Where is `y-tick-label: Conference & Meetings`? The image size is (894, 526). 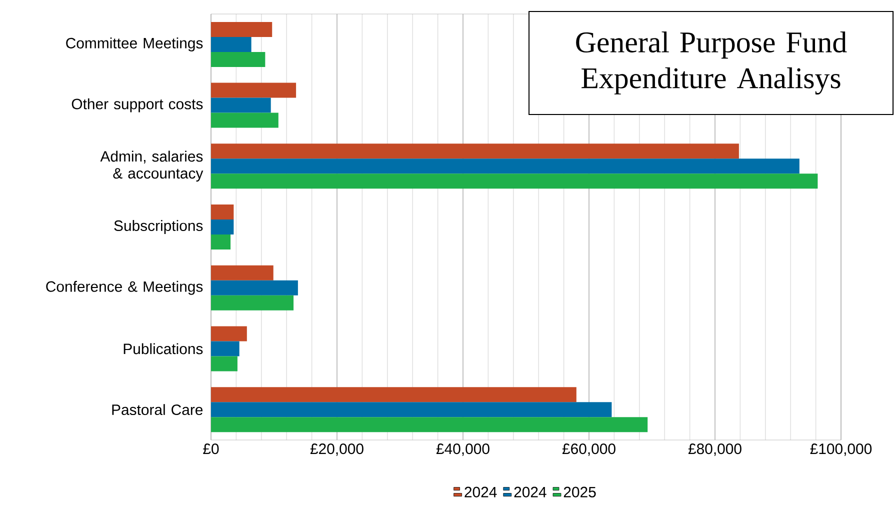
y-tick-label: Conference & Meetings is located at coordinates (124, 287).